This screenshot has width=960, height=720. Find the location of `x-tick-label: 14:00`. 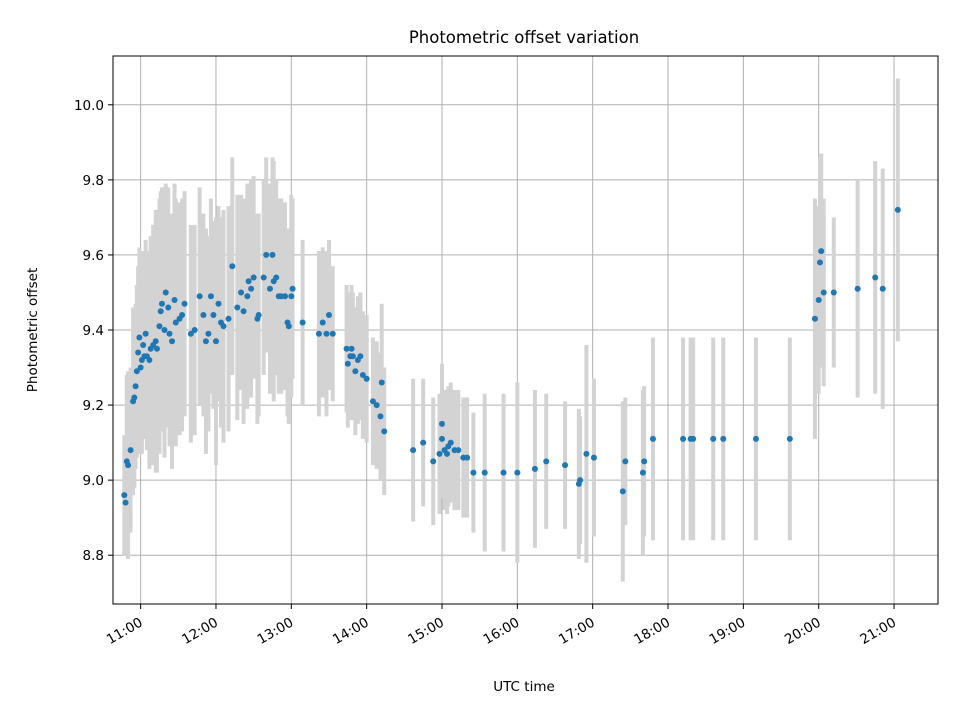

x-tick-label: 14:00 is located at coordinates (351, 631).